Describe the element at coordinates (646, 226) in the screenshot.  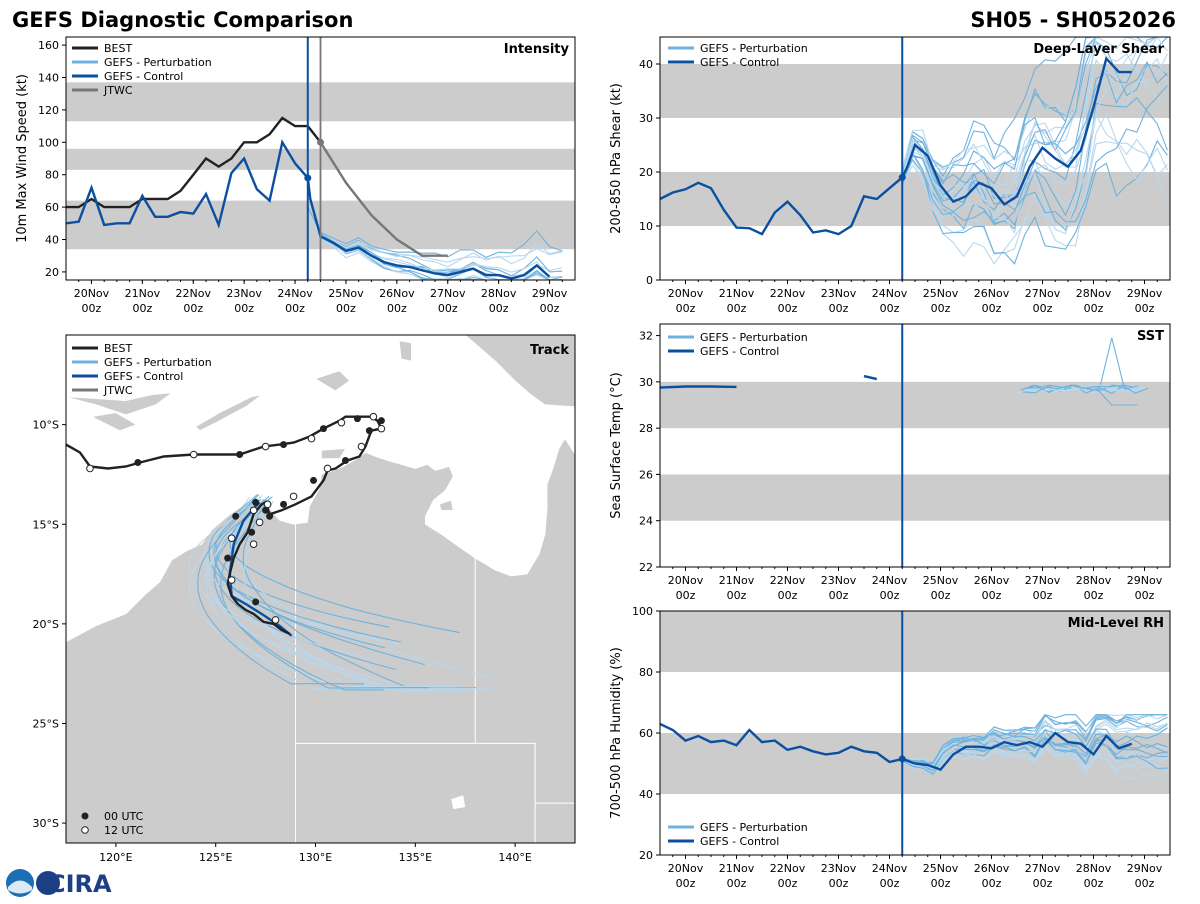
I see `y-tick-label: 10` at that location.